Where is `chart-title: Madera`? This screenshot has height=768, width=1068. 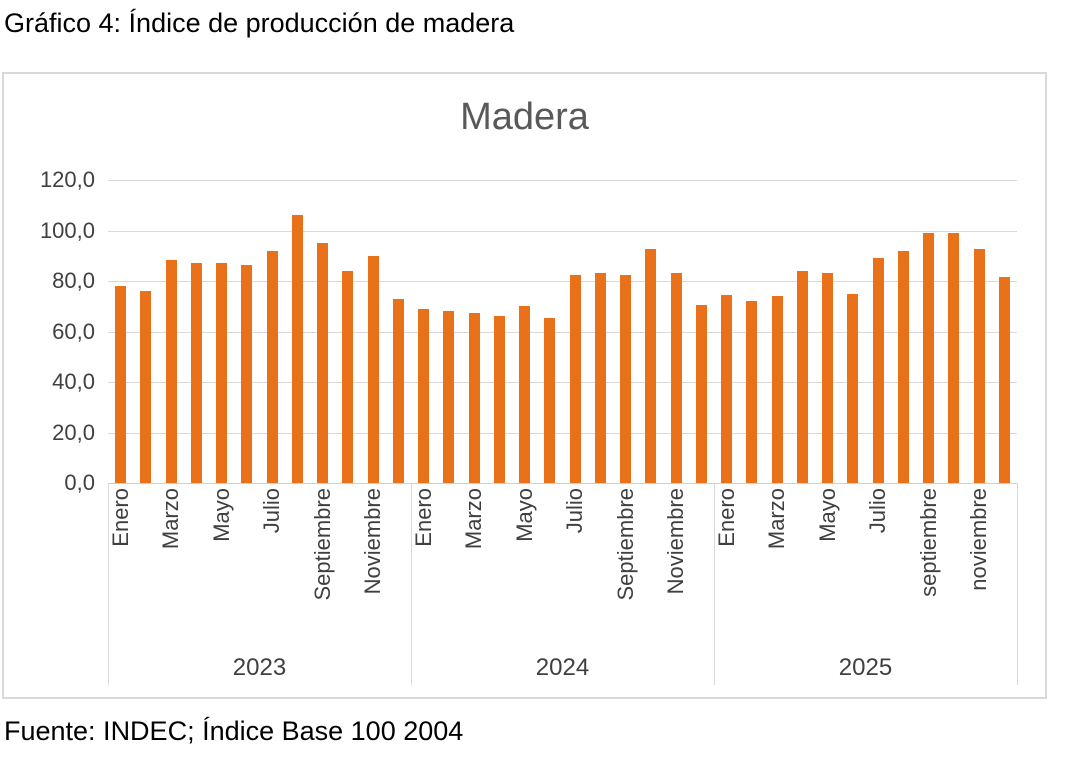
chart-title: Madera is located at coordinates (524, 117).